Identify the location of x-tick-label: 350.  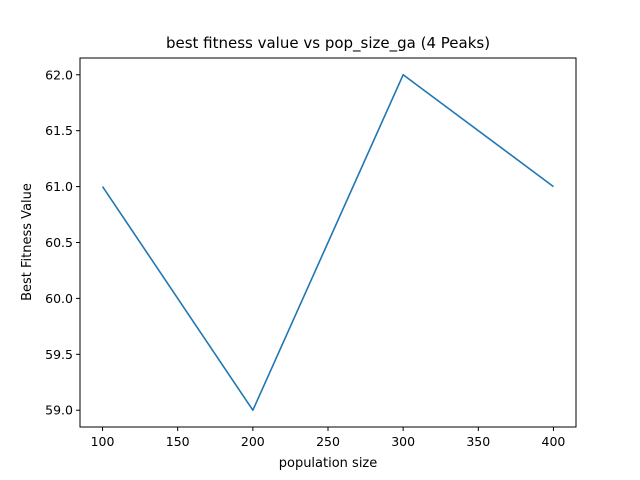
(478, 441).